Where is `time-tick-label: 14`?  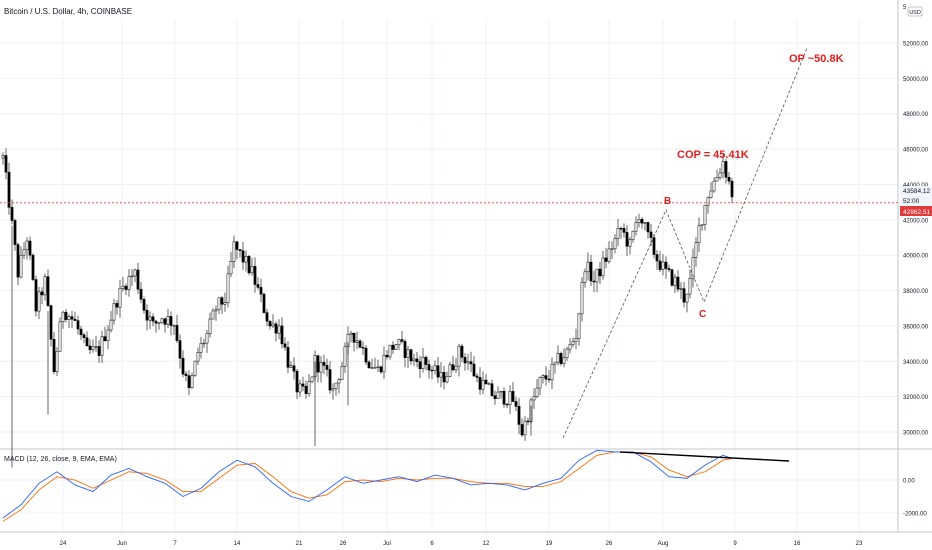
time-tick-label: 14 is located at coordinates (237, 544).